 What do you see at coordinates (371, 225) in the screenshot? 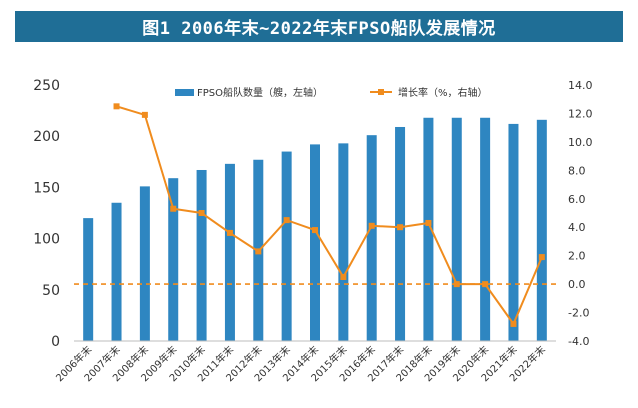
I see `growth-point-2016年末` at bounding box center [371, 225].